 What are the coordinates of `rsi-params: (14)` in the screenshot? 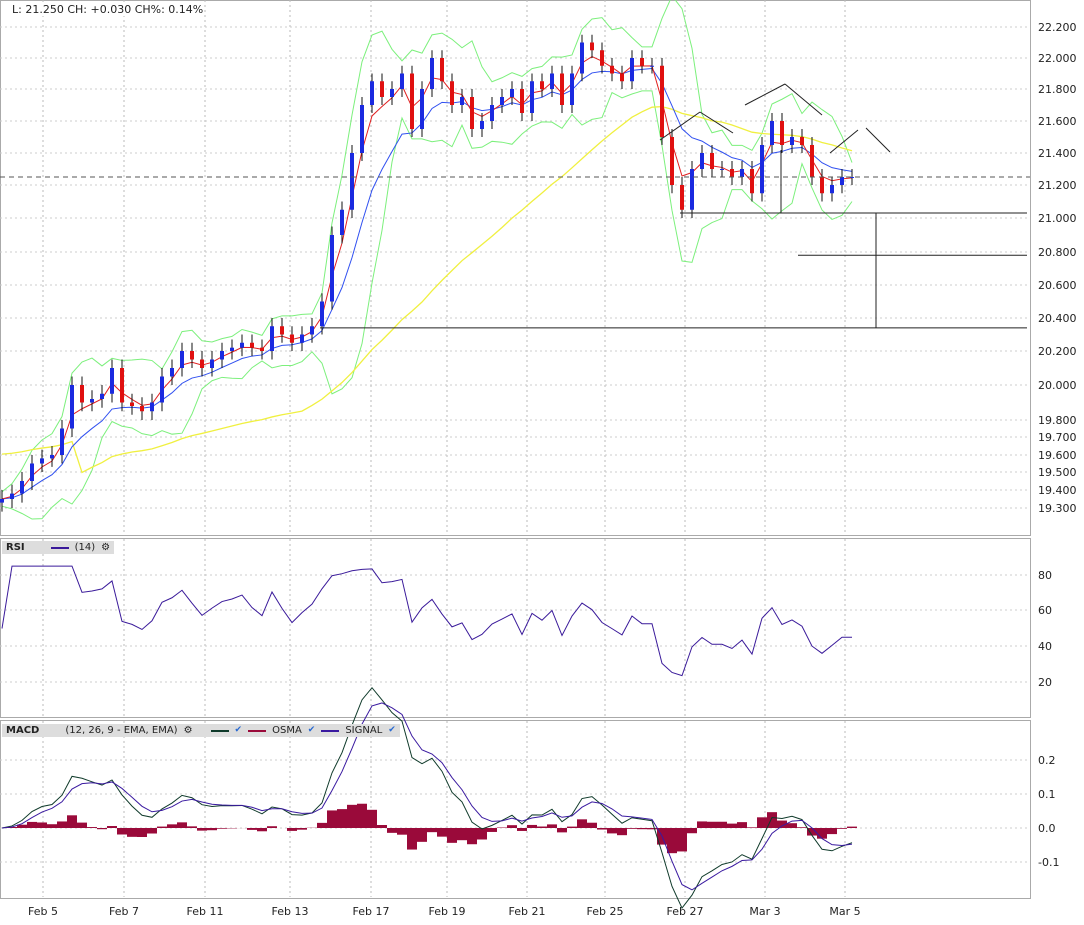 It's located at (85, 547).